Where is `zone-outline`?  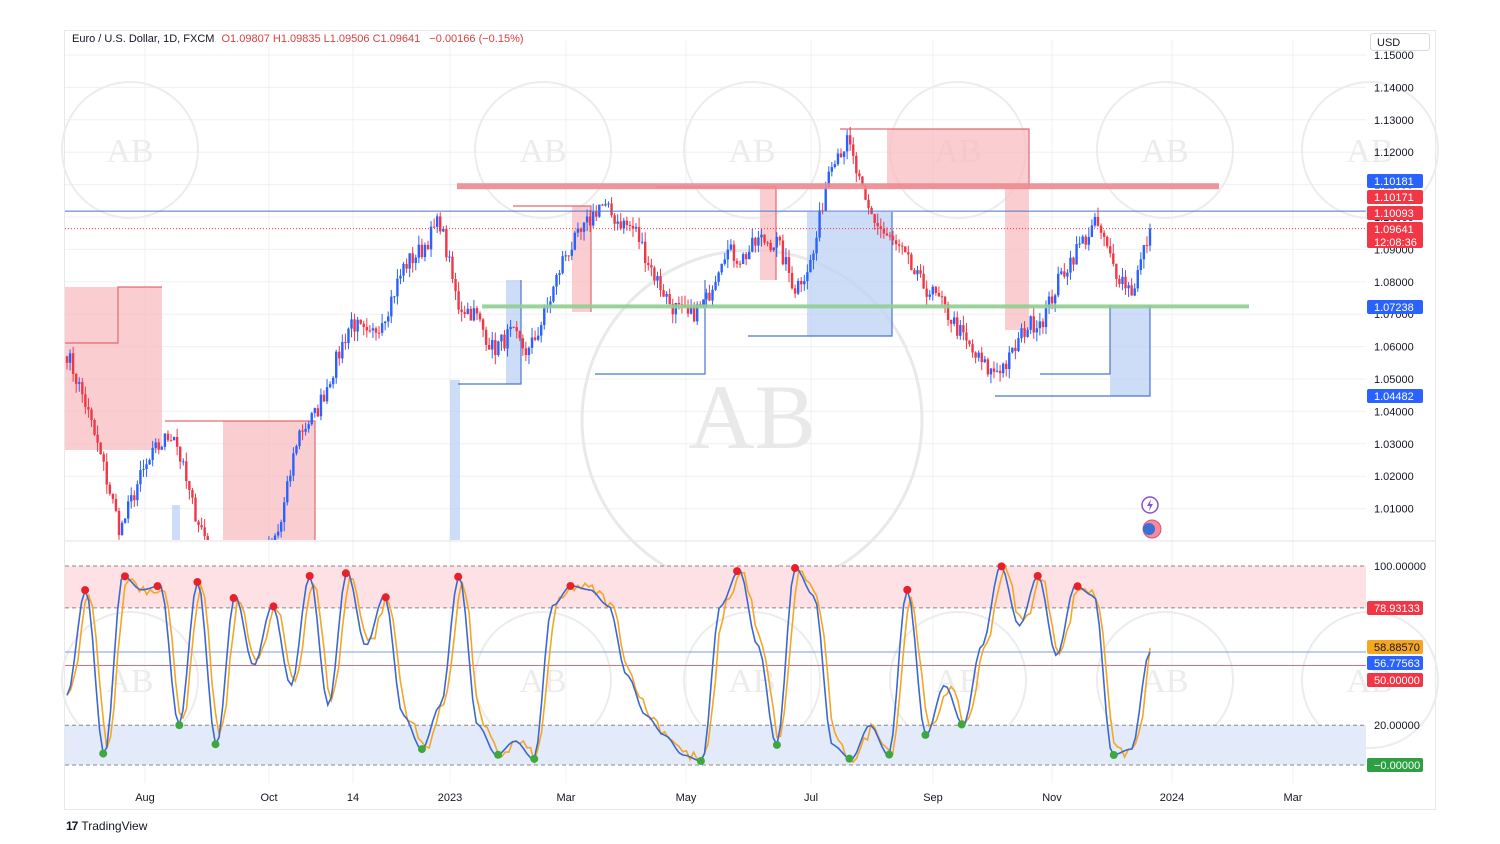
zone-outline is located at coordinates (552, 258).